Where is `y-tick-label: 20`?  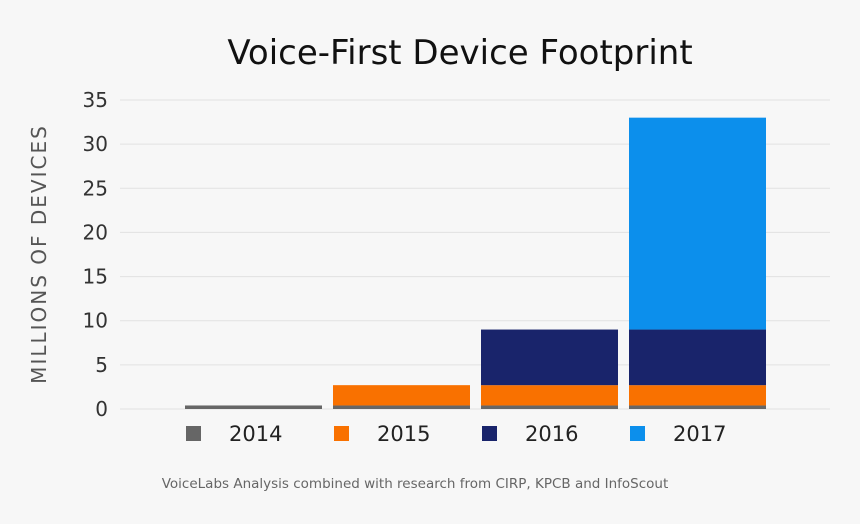 y-tick-label: 20 is located at coordinates (95, 232).